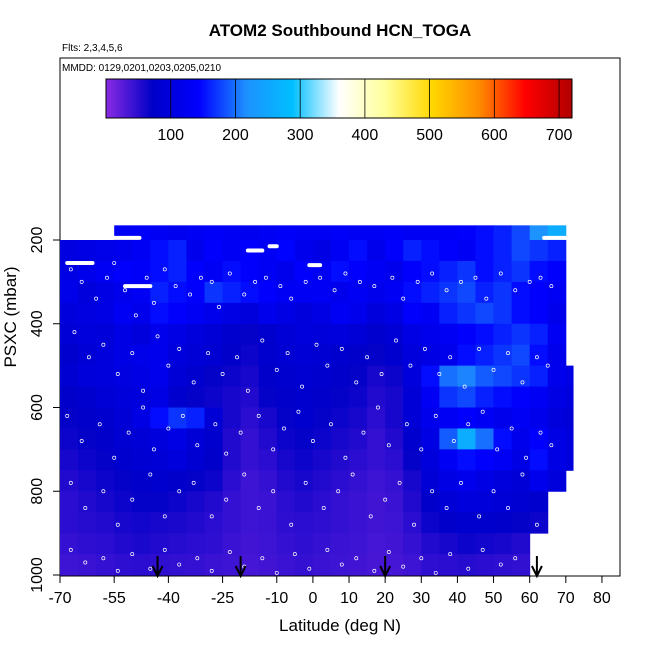 The width and height of the screenshot is (650, 655). Describe the element at coordinates (339, 111) in the screenshot. I see `colorbar: 100 200 300 400 500 600 700` at that location.